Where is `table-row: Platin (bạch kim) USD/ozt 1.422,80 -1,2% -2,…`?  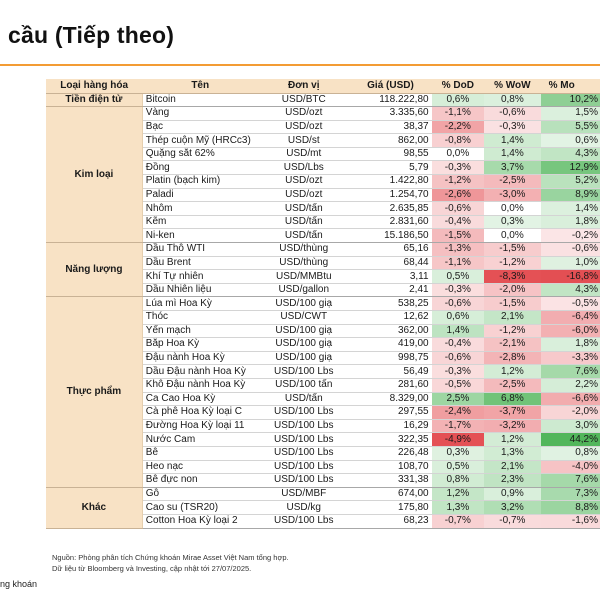 table-row: Platin (bạch kim) USD/ozt 1.422,80 -1,2% -2,… is located at coordinates (323, 181).